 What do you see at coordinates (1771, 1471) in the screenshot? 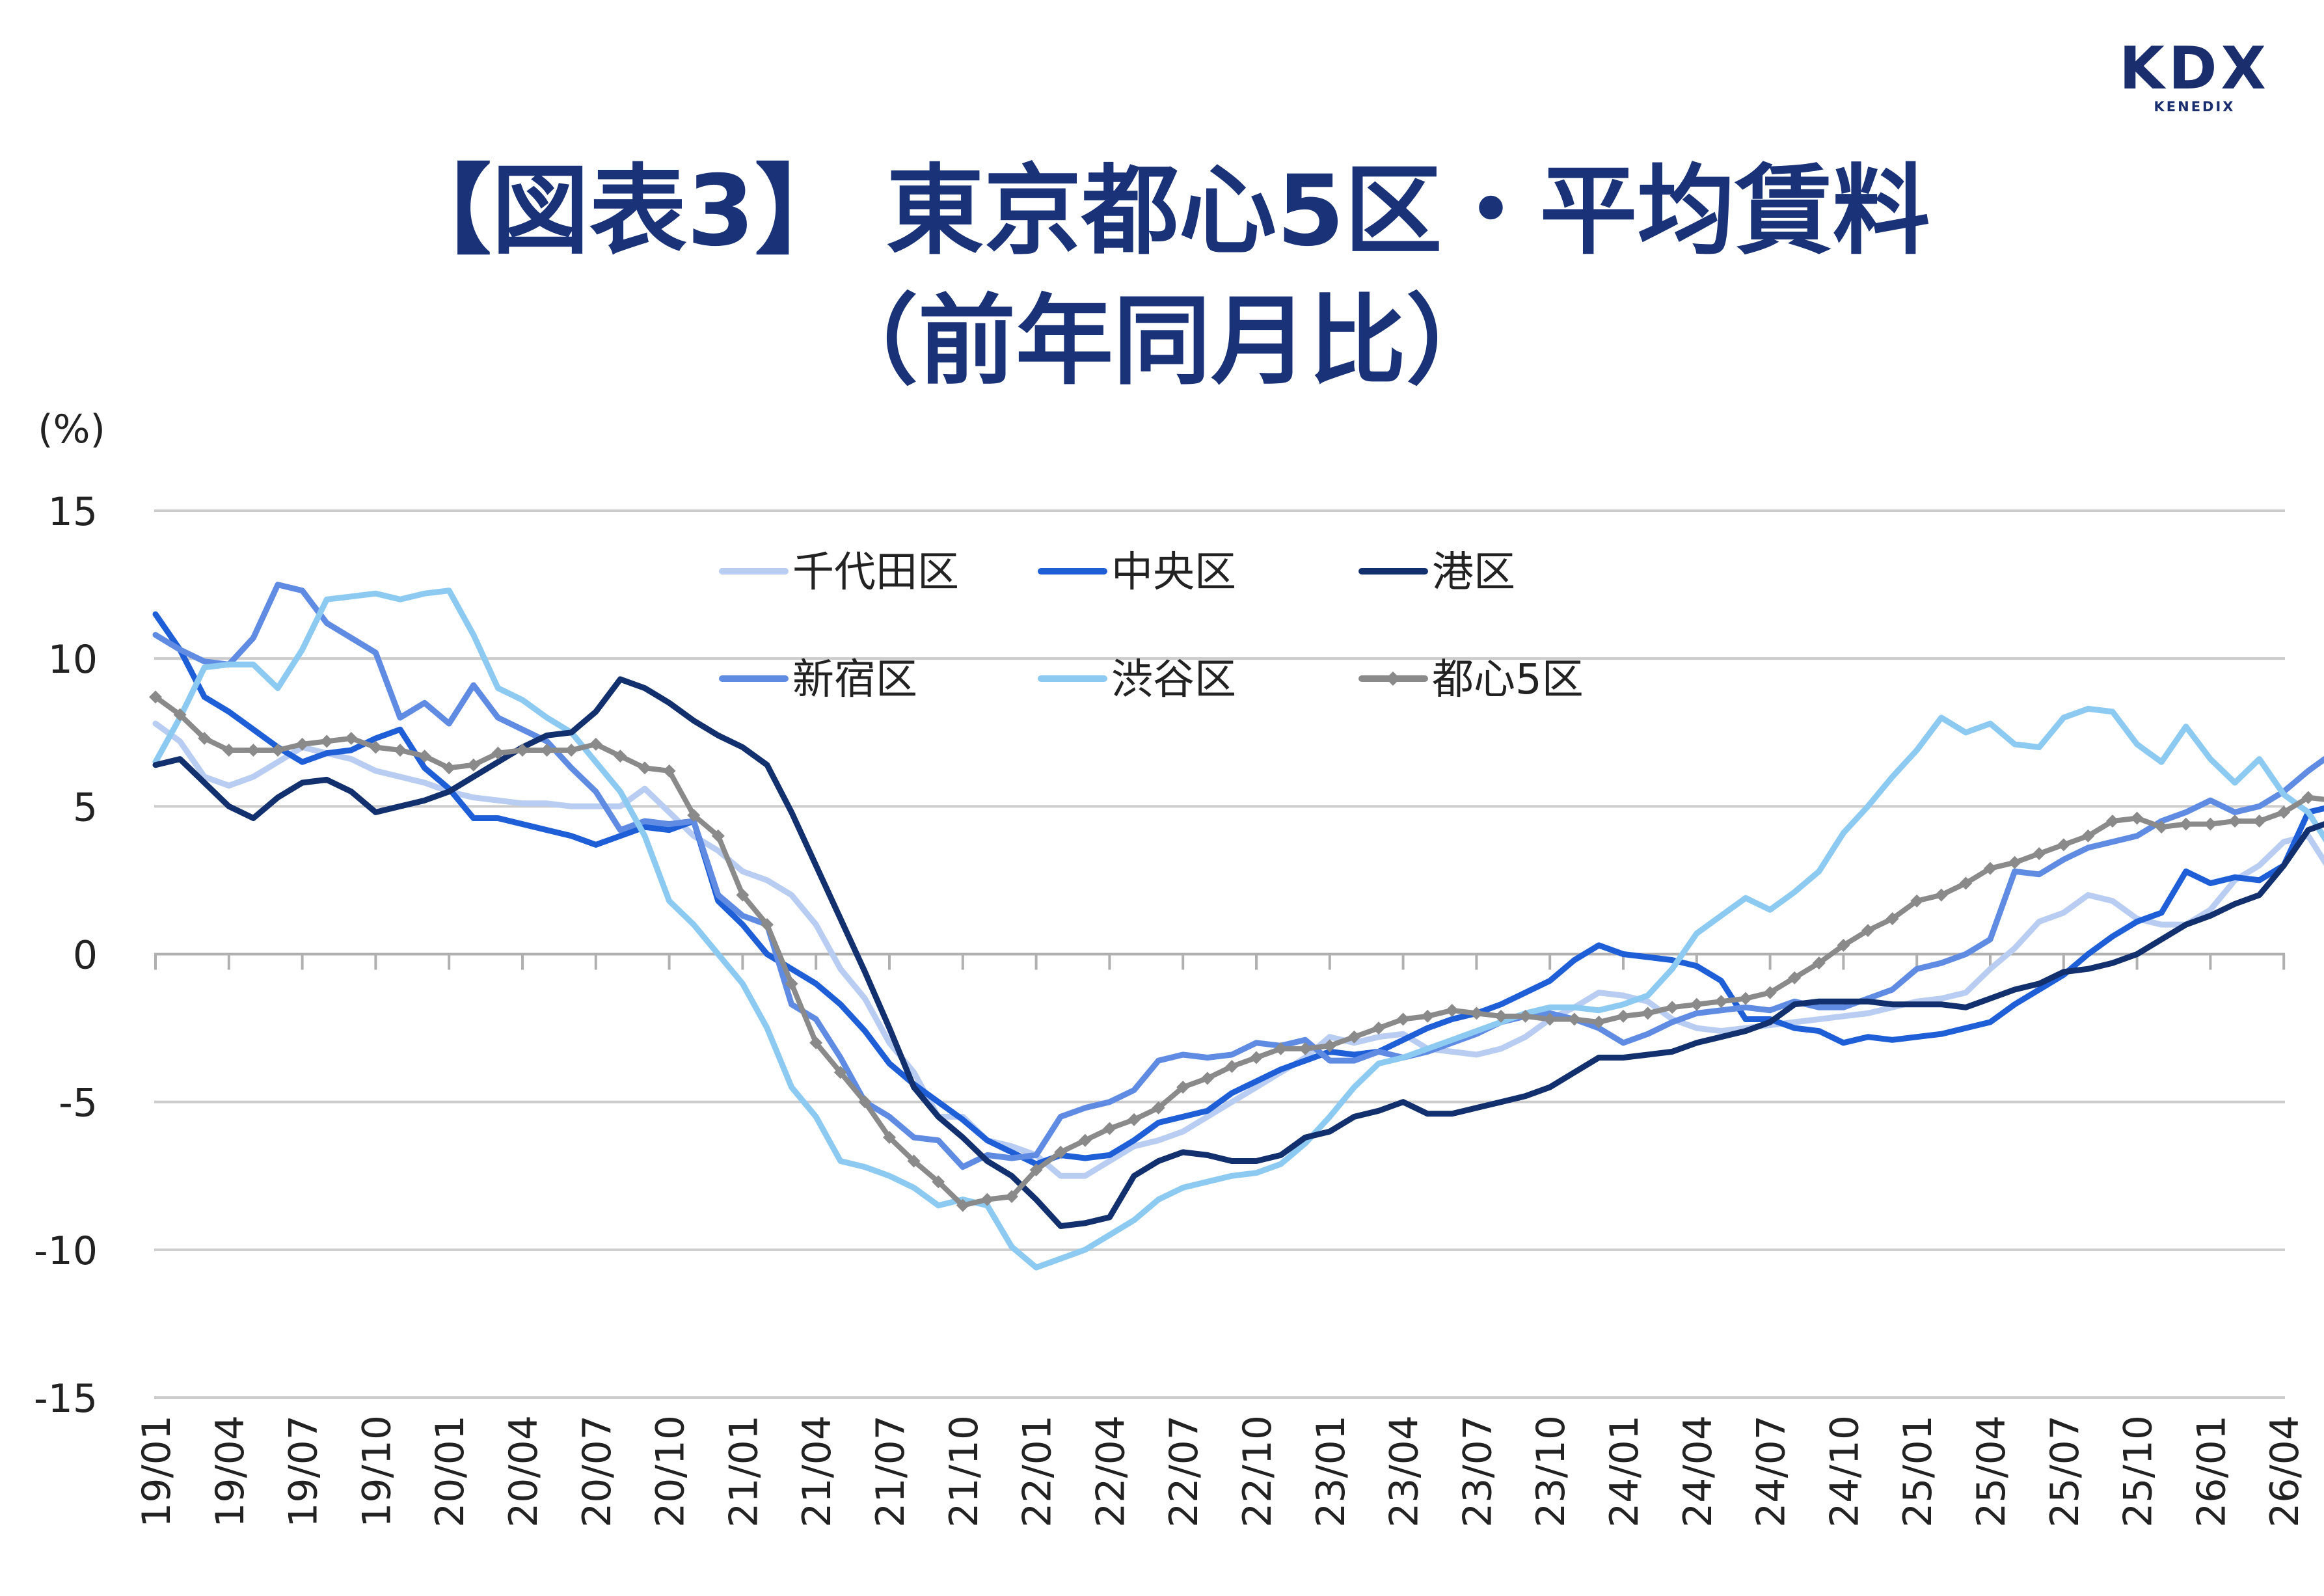
I see `x-tick-label: 24/07` at bounding box center [1771, 1471].